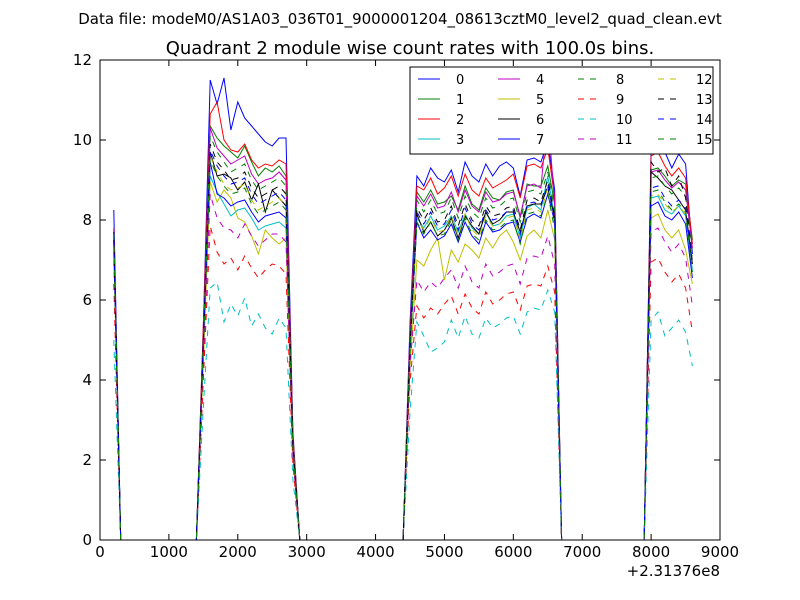  What do you see at coordinates (540, 120) in the screenshot?
I see `legend-label-6: 6` at bounding box center [540, 120].